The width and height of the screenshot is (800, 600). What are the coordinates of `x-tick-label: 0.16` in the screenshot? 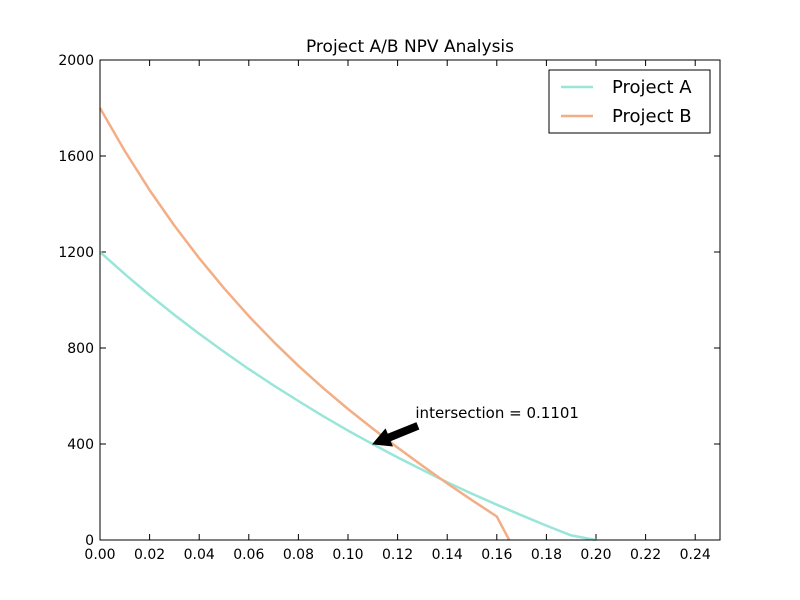 It's located at (496, 555).